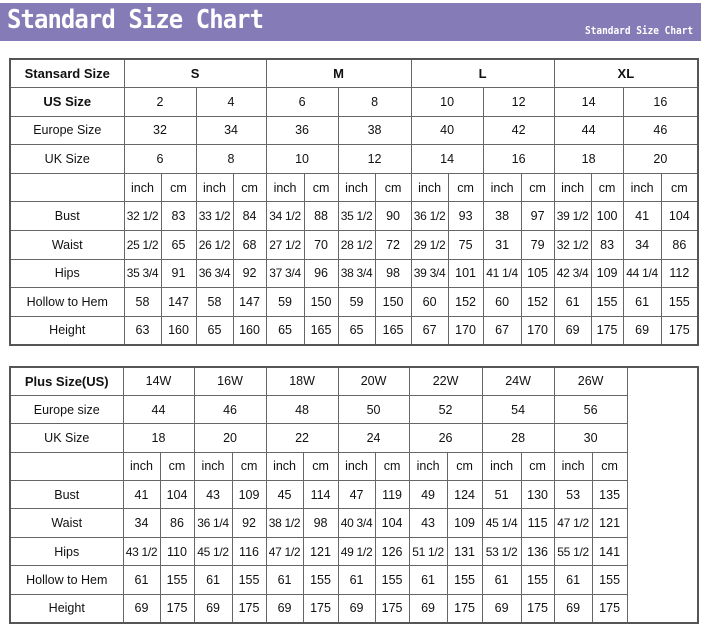  I want to click on table-cell: 32, so click(160, 130).